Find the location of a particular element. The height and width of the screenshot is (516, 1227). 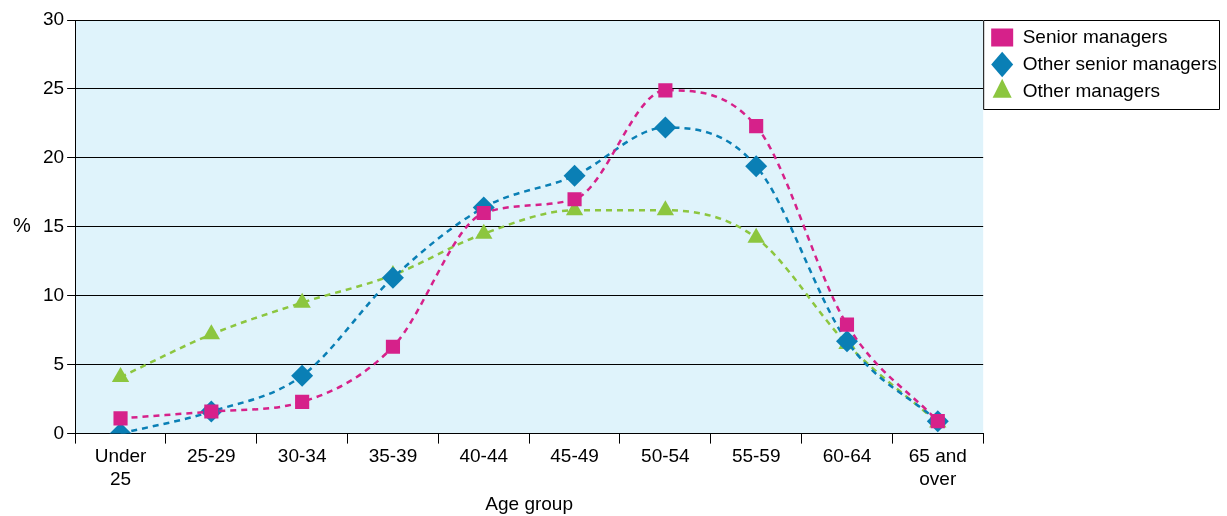

x-tick-label: 60-64 is located at coordinates (847, 456).